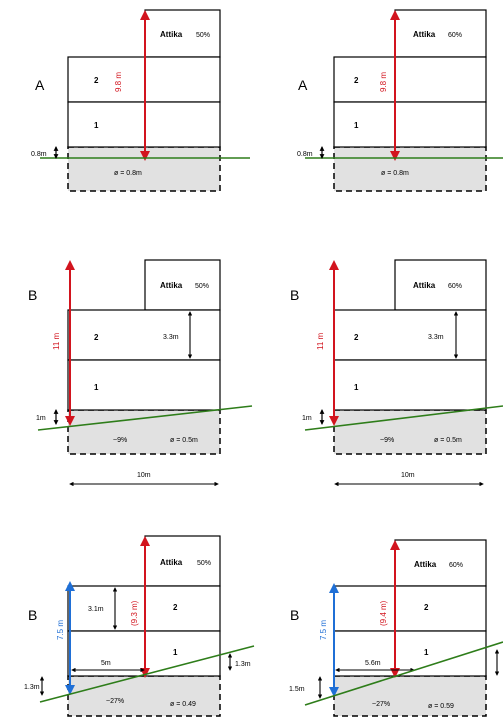 The width and height of the screenshot is (503, 725). What do you see at coordinates (400, 100) in the screenshot?
I see `panel-a-right: A Attika 60% 2 1 9.8 m 0.8m ø = 0.8m` at bounding box center [400, 100].